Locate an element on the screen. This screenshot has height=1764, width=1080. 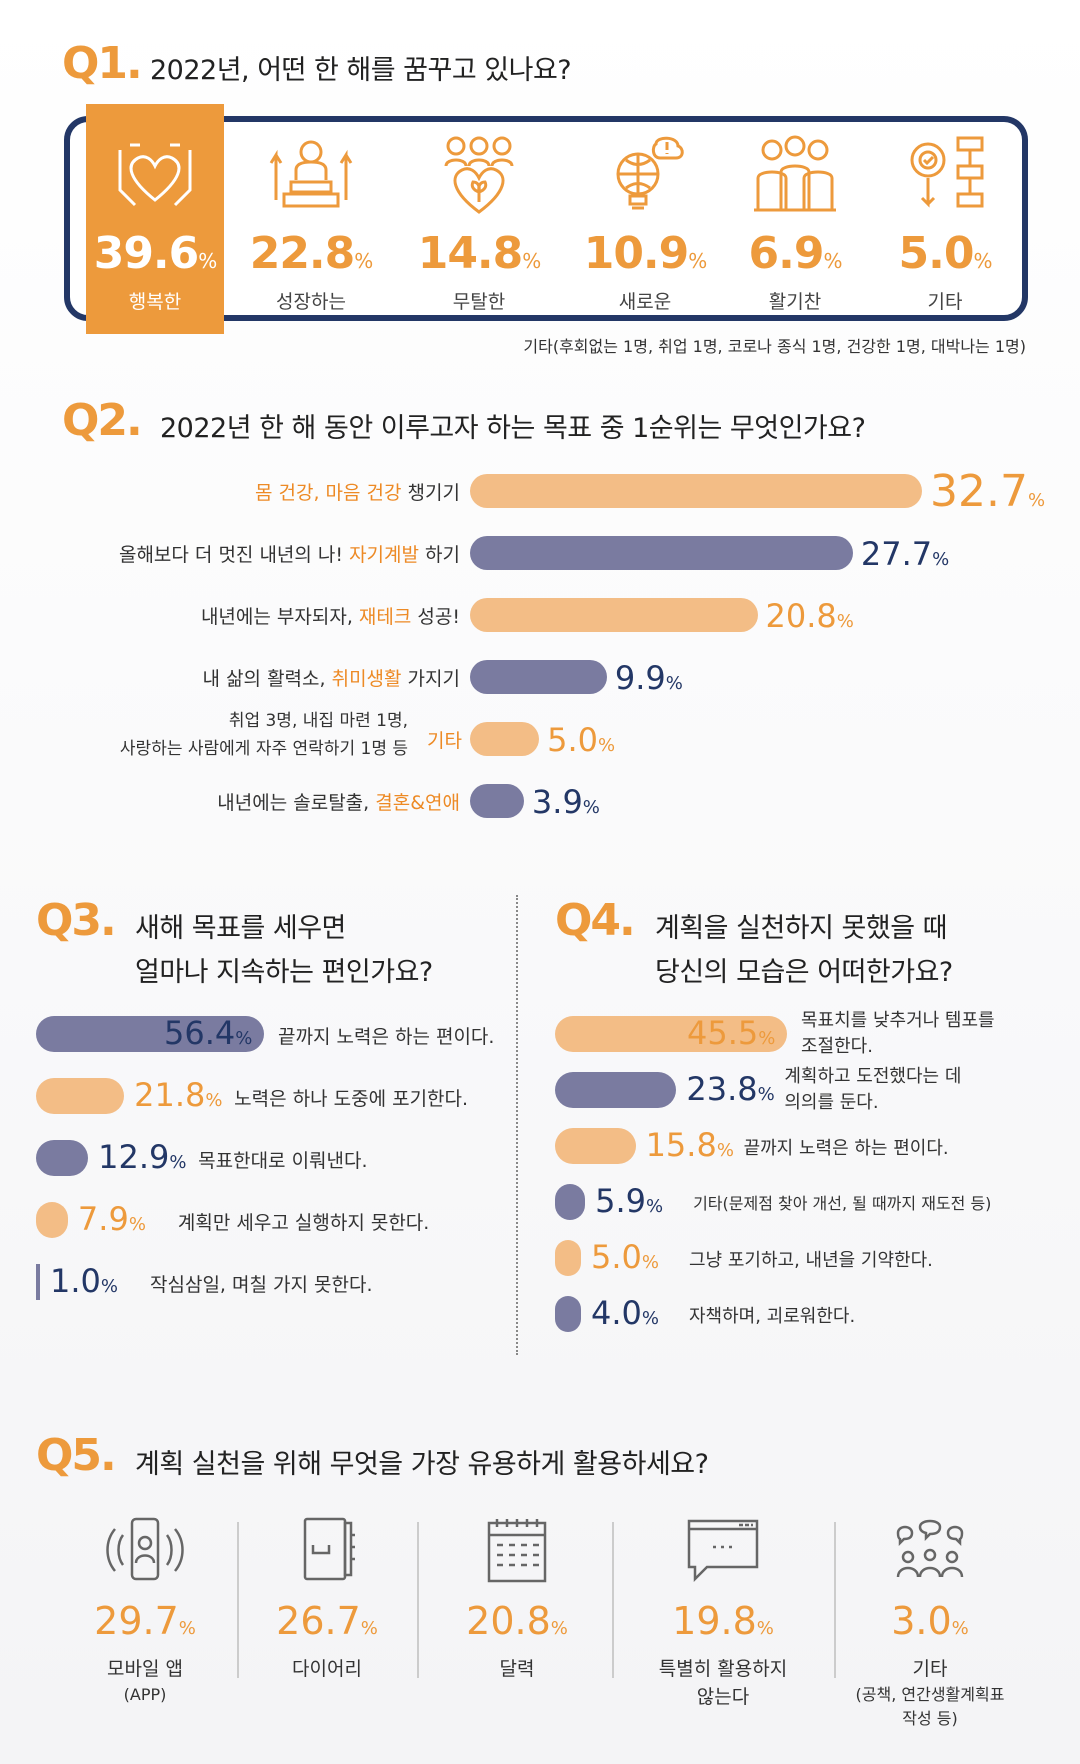
q1-value: 5.0 is located at coordinates (936, 253).